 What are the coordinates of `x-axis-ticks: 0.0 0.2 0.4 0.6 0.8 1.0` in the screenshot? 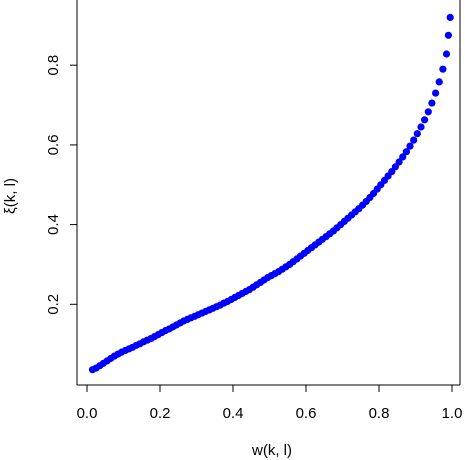 It's located at (270, 403).